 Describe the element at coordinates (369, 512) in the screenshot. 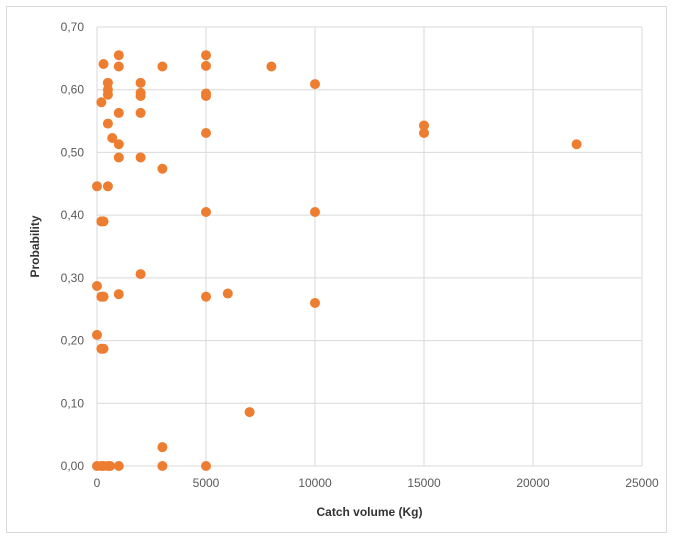

I see `x-axis-title: Catch volume (Kg)` at that location.